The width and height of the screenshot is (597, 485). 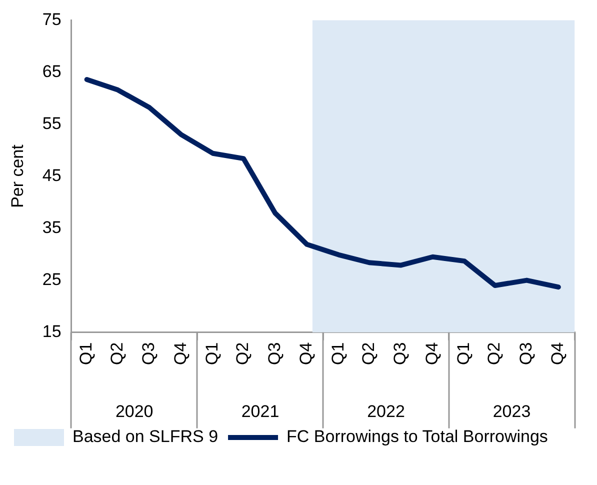 I want to click on legend-label: Based on SLFRS 9, so click(x=145, y=436).